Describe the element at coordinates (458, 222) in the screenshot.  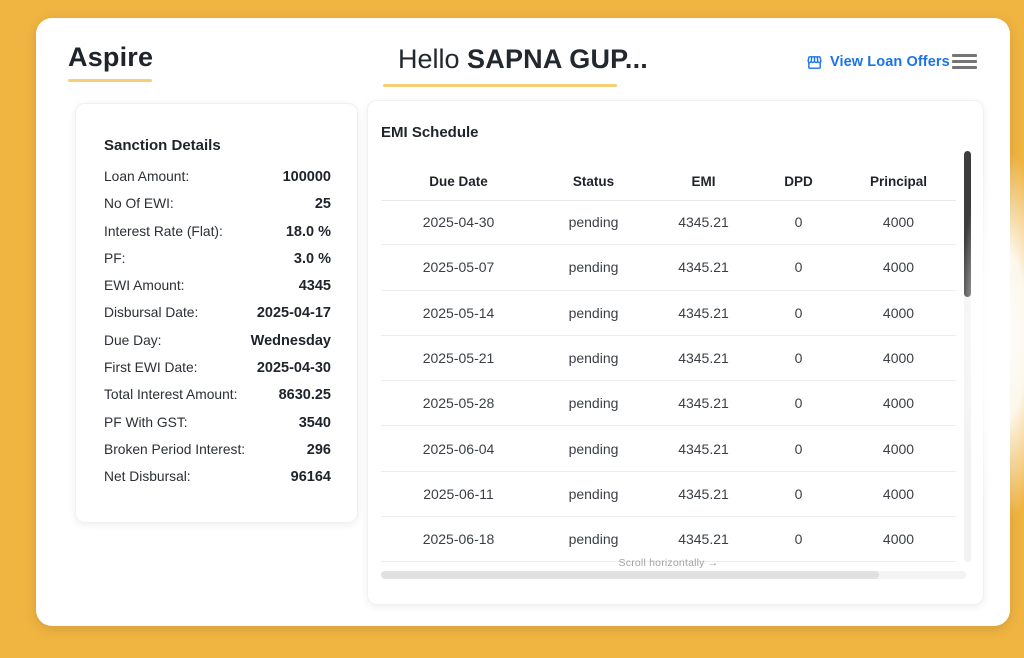
I see `table-cell: 2025-04-30` at that location.